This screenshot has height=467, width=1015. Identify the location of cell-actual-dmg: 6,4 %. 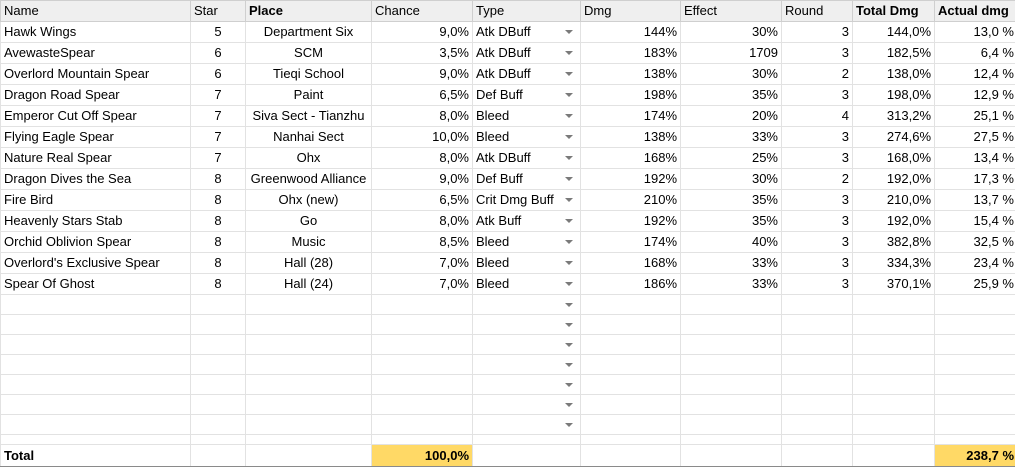
(975, 53).